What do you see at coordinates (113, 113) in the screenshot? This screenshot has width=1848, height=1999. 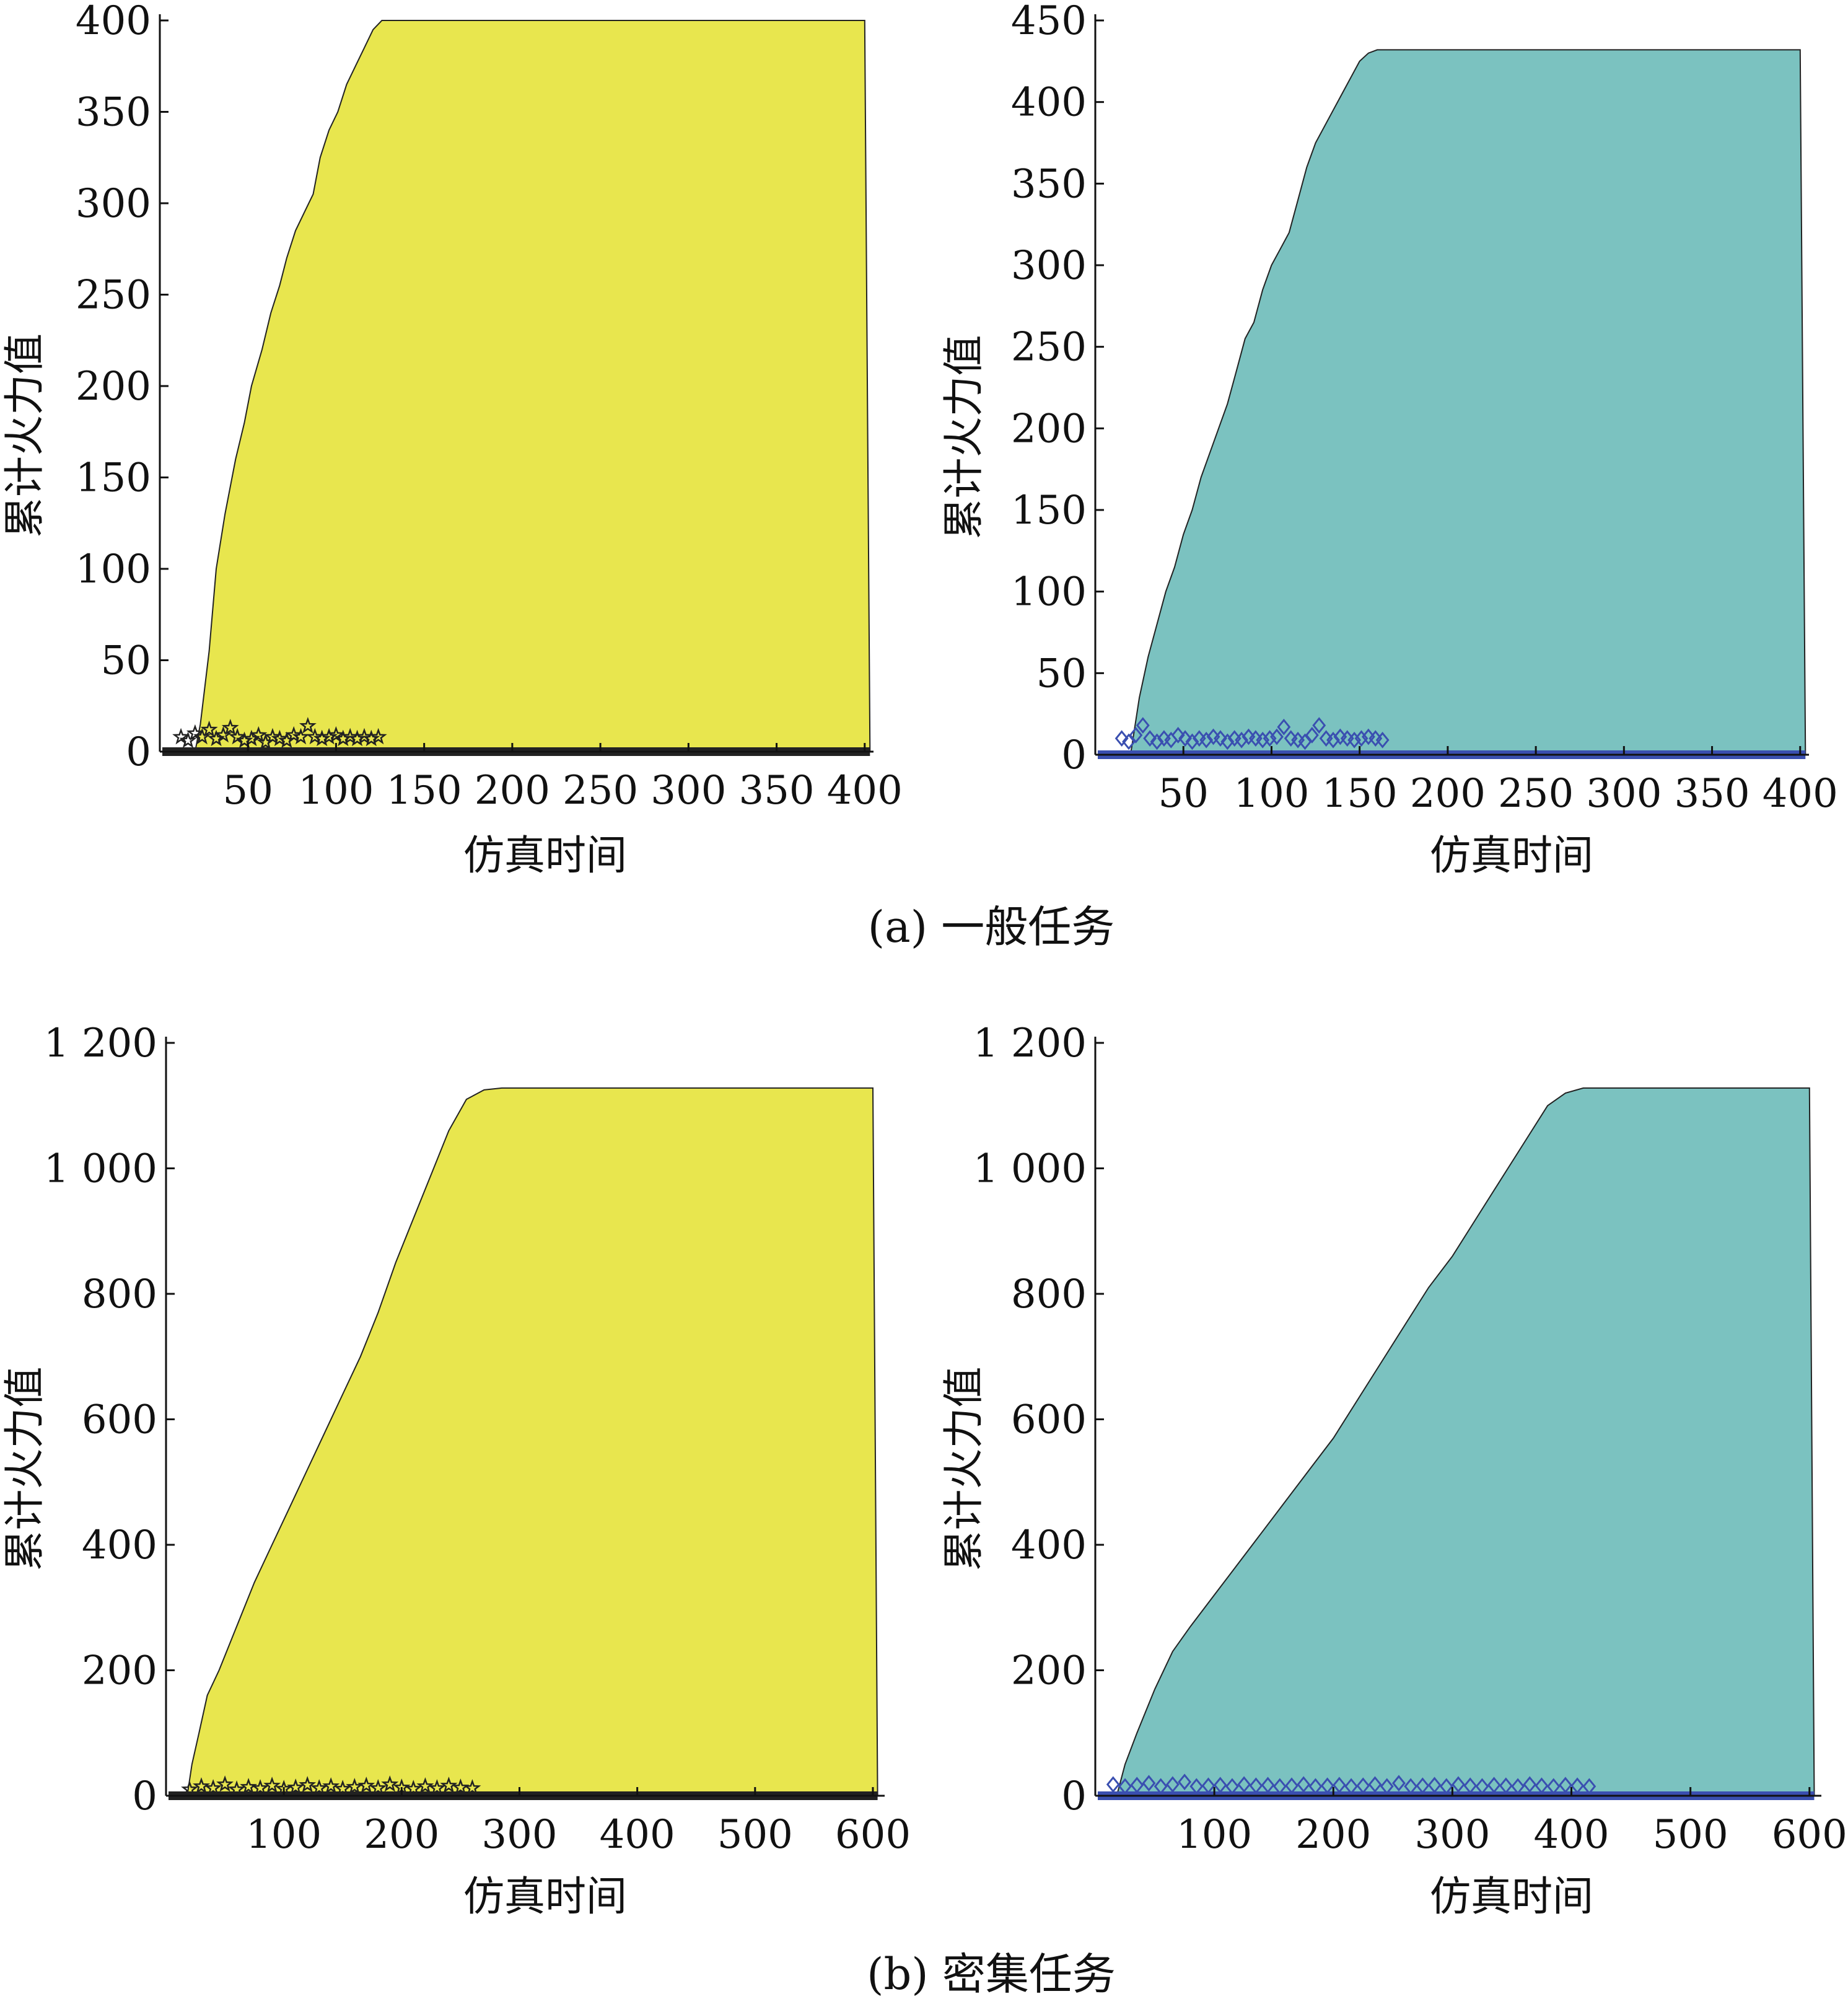 I see `y-tick-label: 350` at bounding box center [113, 113].